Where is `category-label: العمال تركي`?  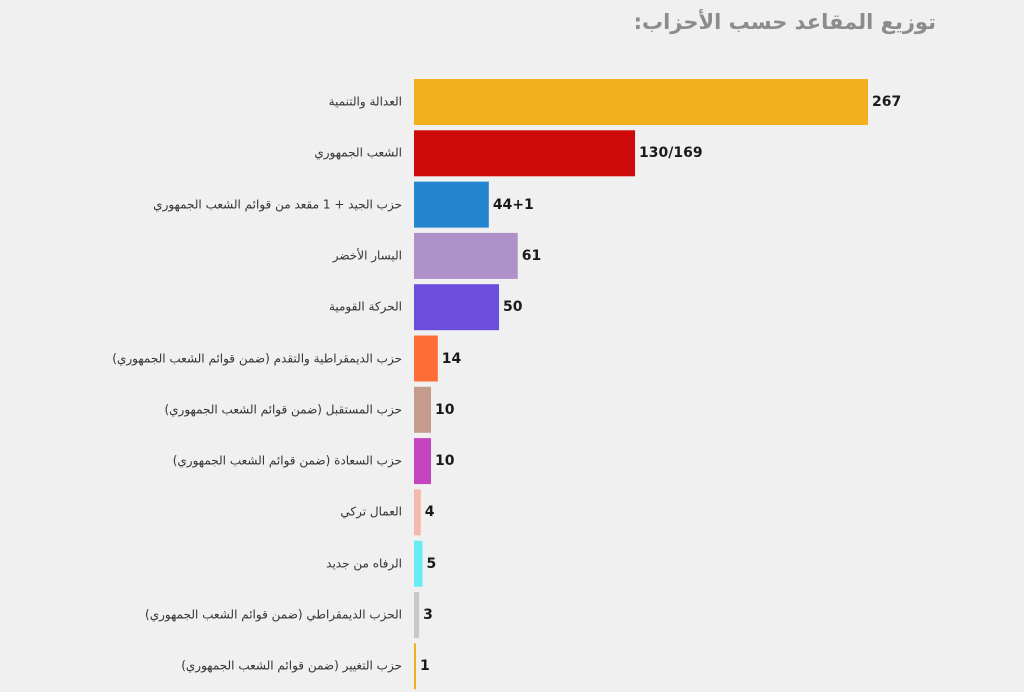
category-label: العمال تركي is located at coordinates (371, 511).